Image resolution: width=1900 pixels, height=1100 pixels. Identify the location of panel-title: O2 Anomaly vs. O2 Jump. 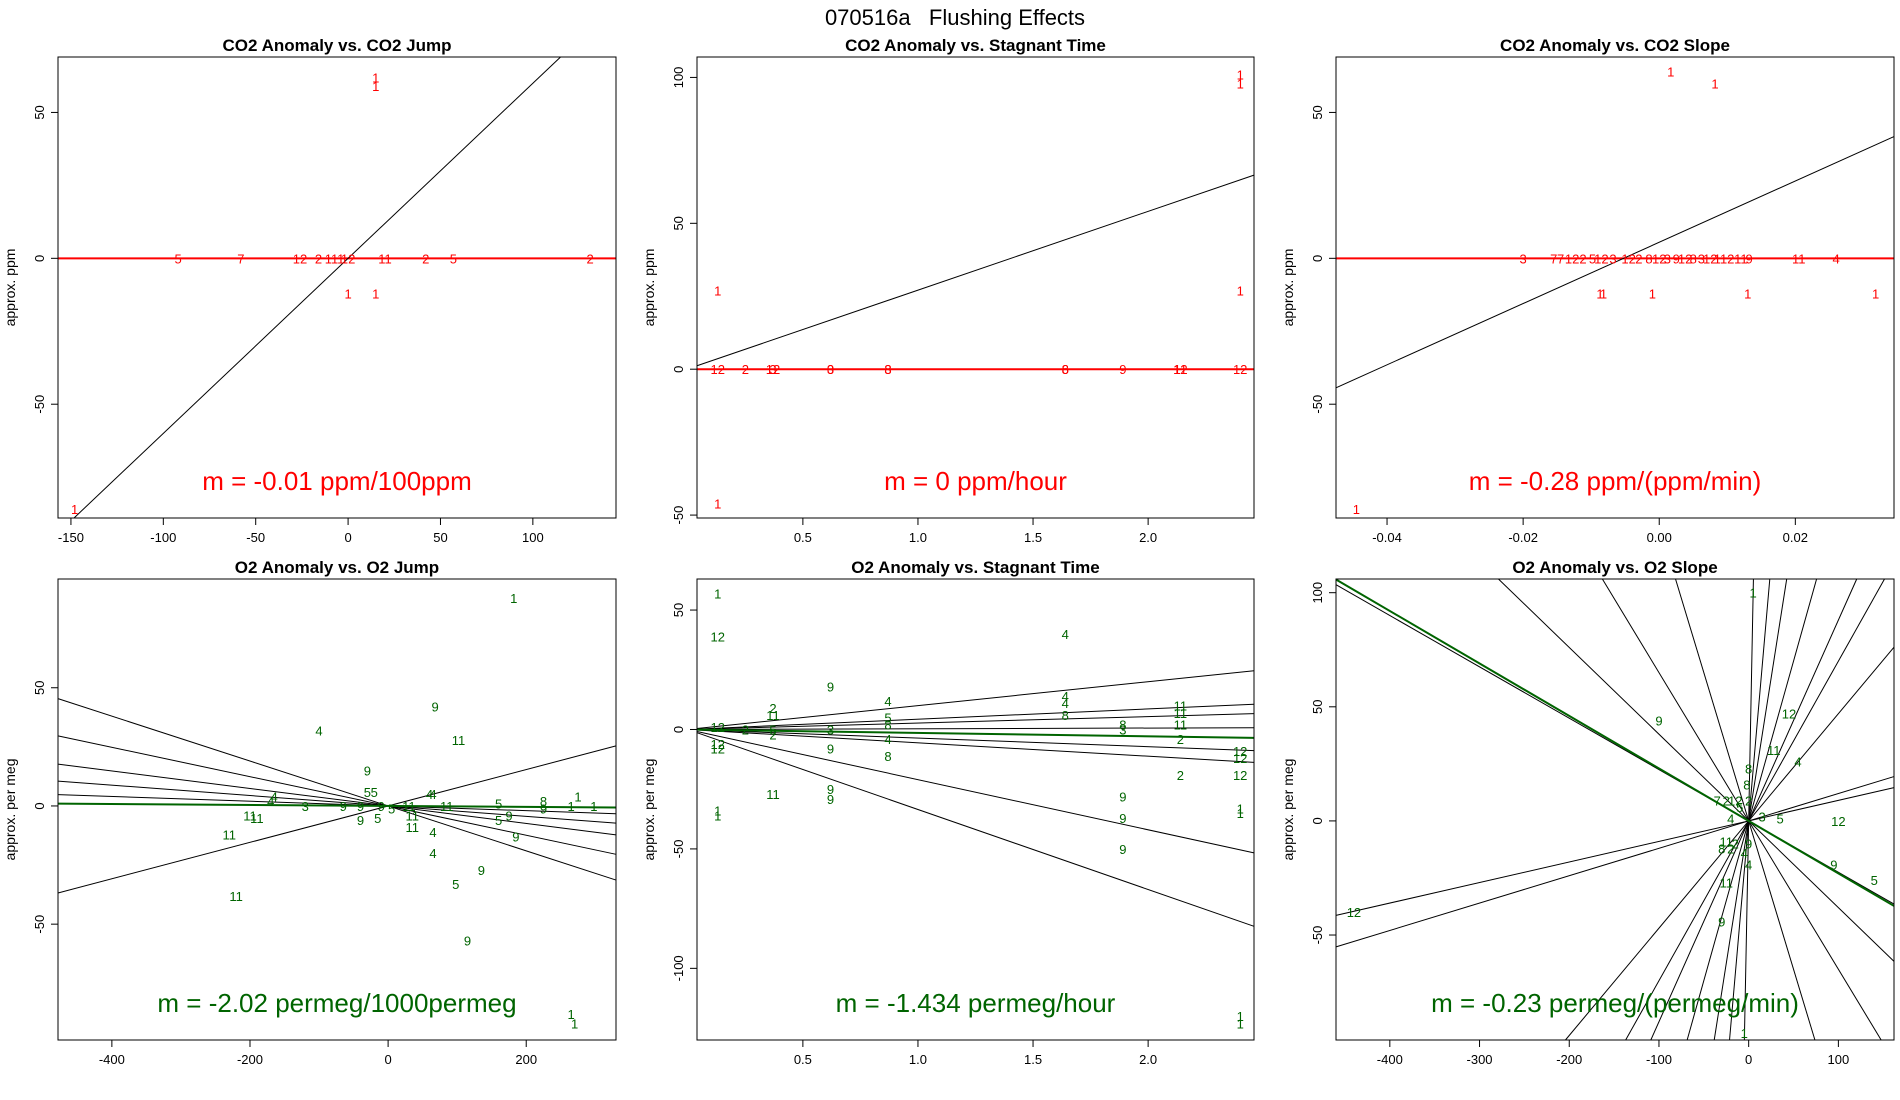
(337, 567).